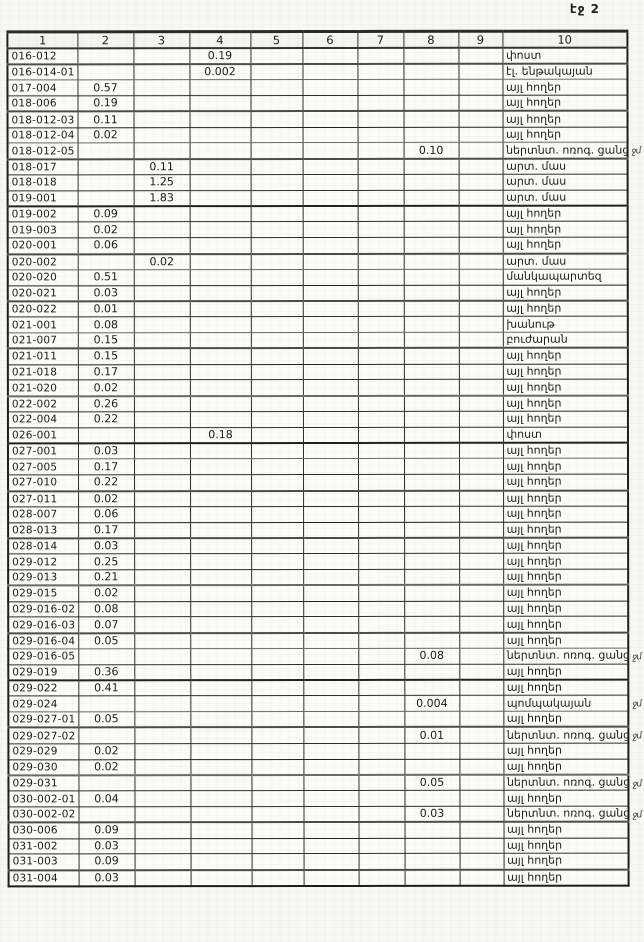 This screenshot has height=942, width=644. I want to click on table-row: 027-010 0.22 այլ հողեր, so click(318, 482).